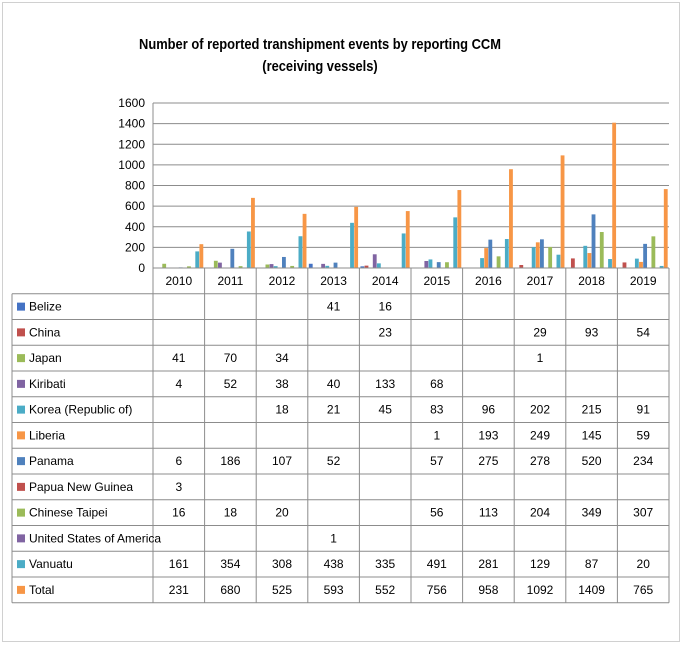 The image size is (684, 646). I want to click on y-tick-label: 800, so click(135, 186).